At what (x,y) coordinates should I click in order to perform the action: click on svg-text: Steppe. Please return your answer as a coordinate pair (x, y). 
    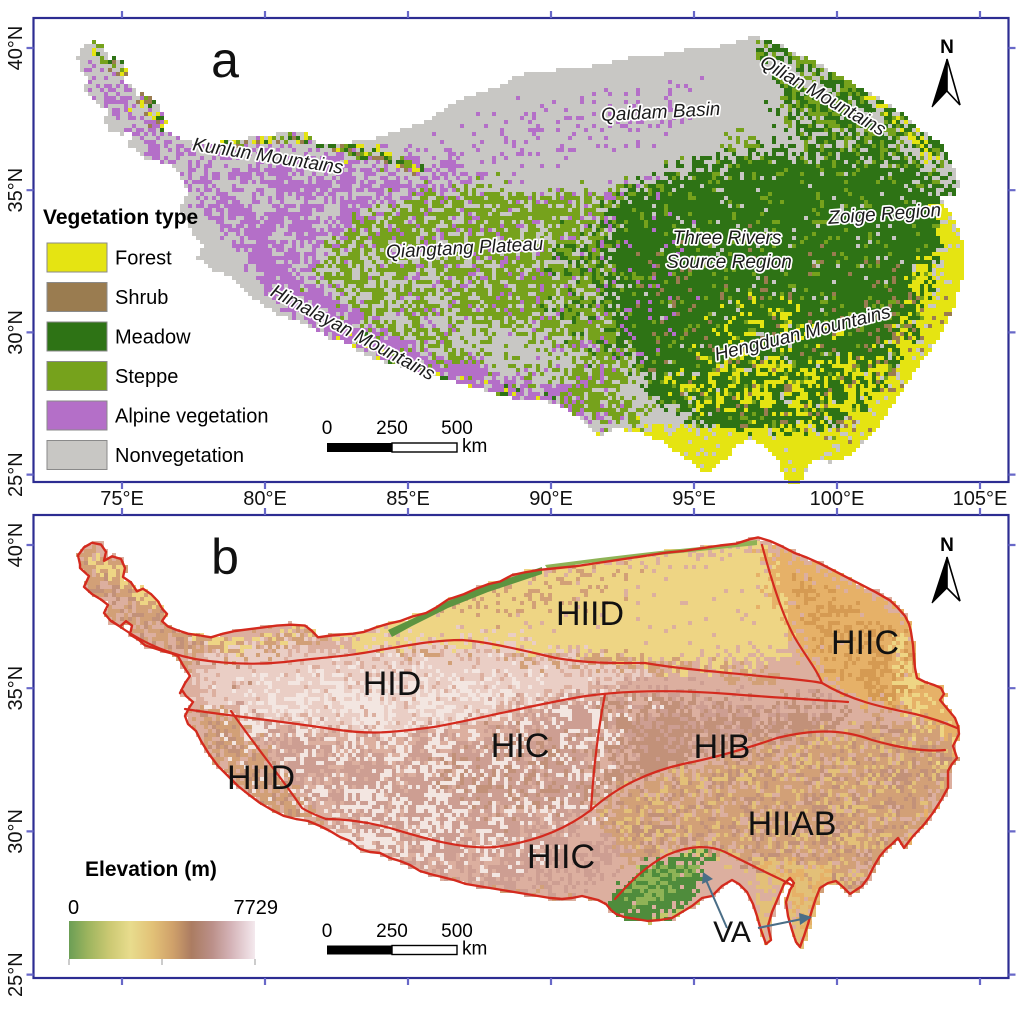
    Looking at the image, I should click on (146, 377).